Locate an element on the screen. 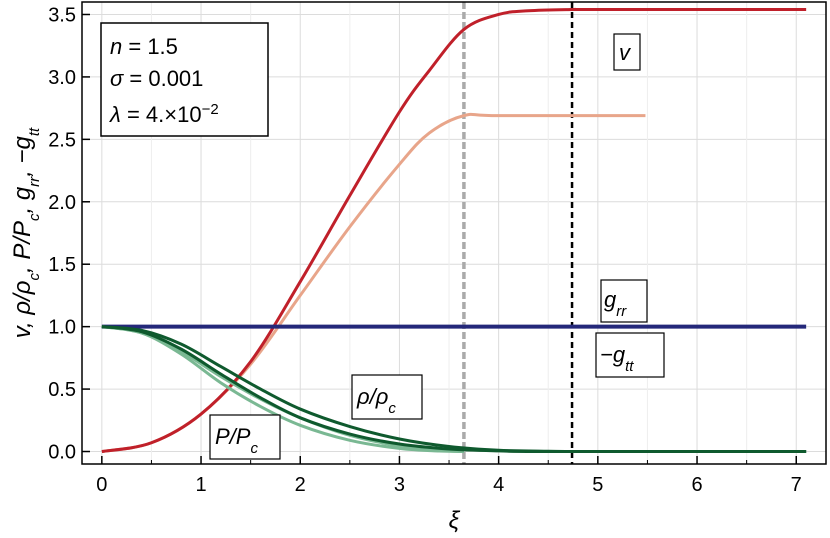 The width and height of the screenshot is (830, 538). y-tick-label: 0.0 is located at coordinates (62, 453).